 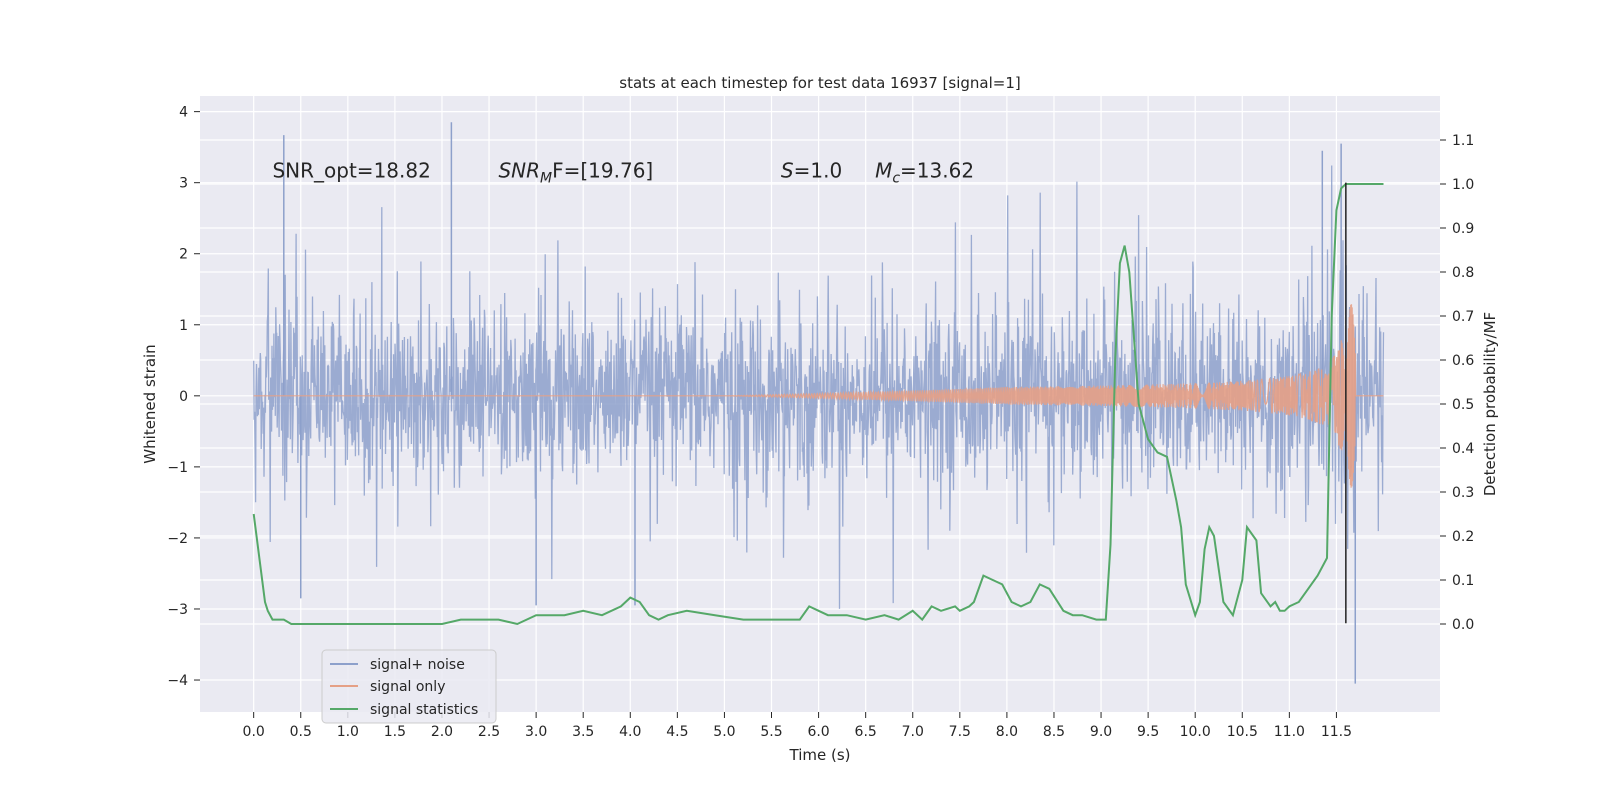 What do you see at coordinates (177, 681) in the screenshot?
I see `y-left-tick-label: −4` at bounding box center [177, 681].